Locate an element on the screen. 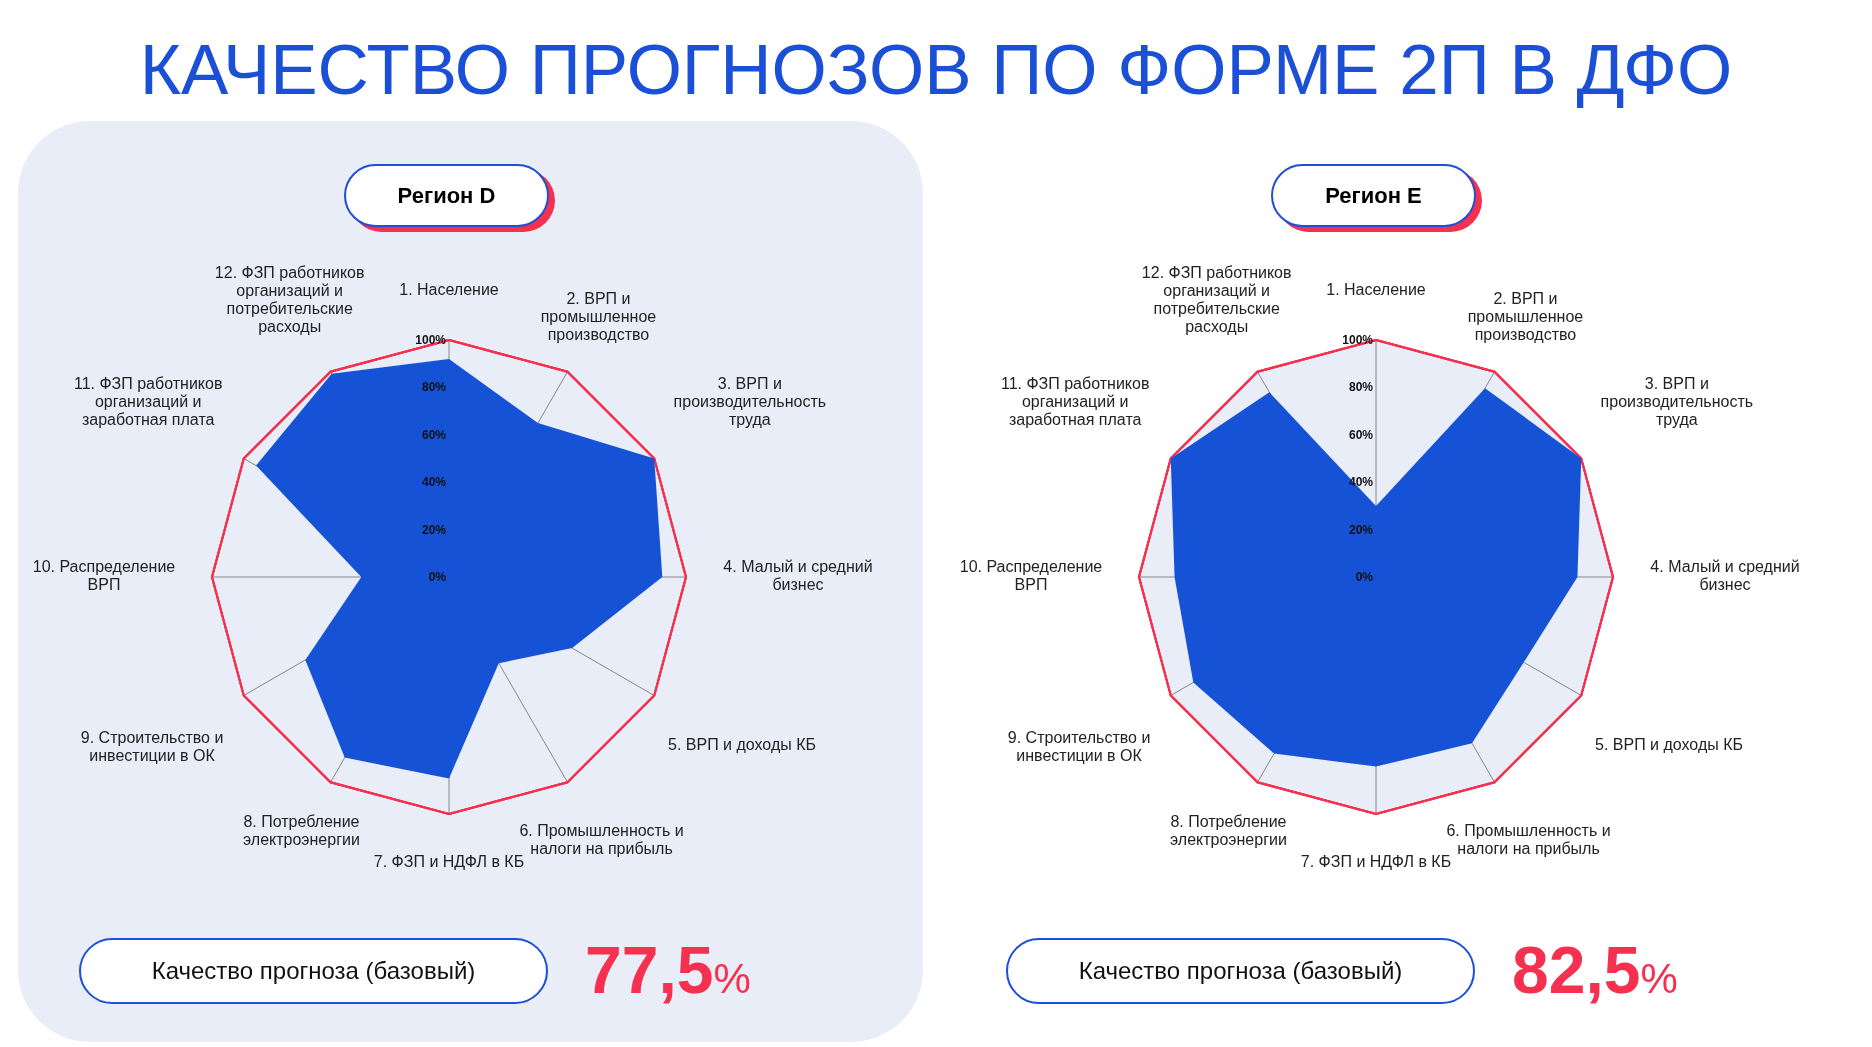 The image size is (1872, 1047). chart-subtitle: Регион D is located at coordinates (446, 195).